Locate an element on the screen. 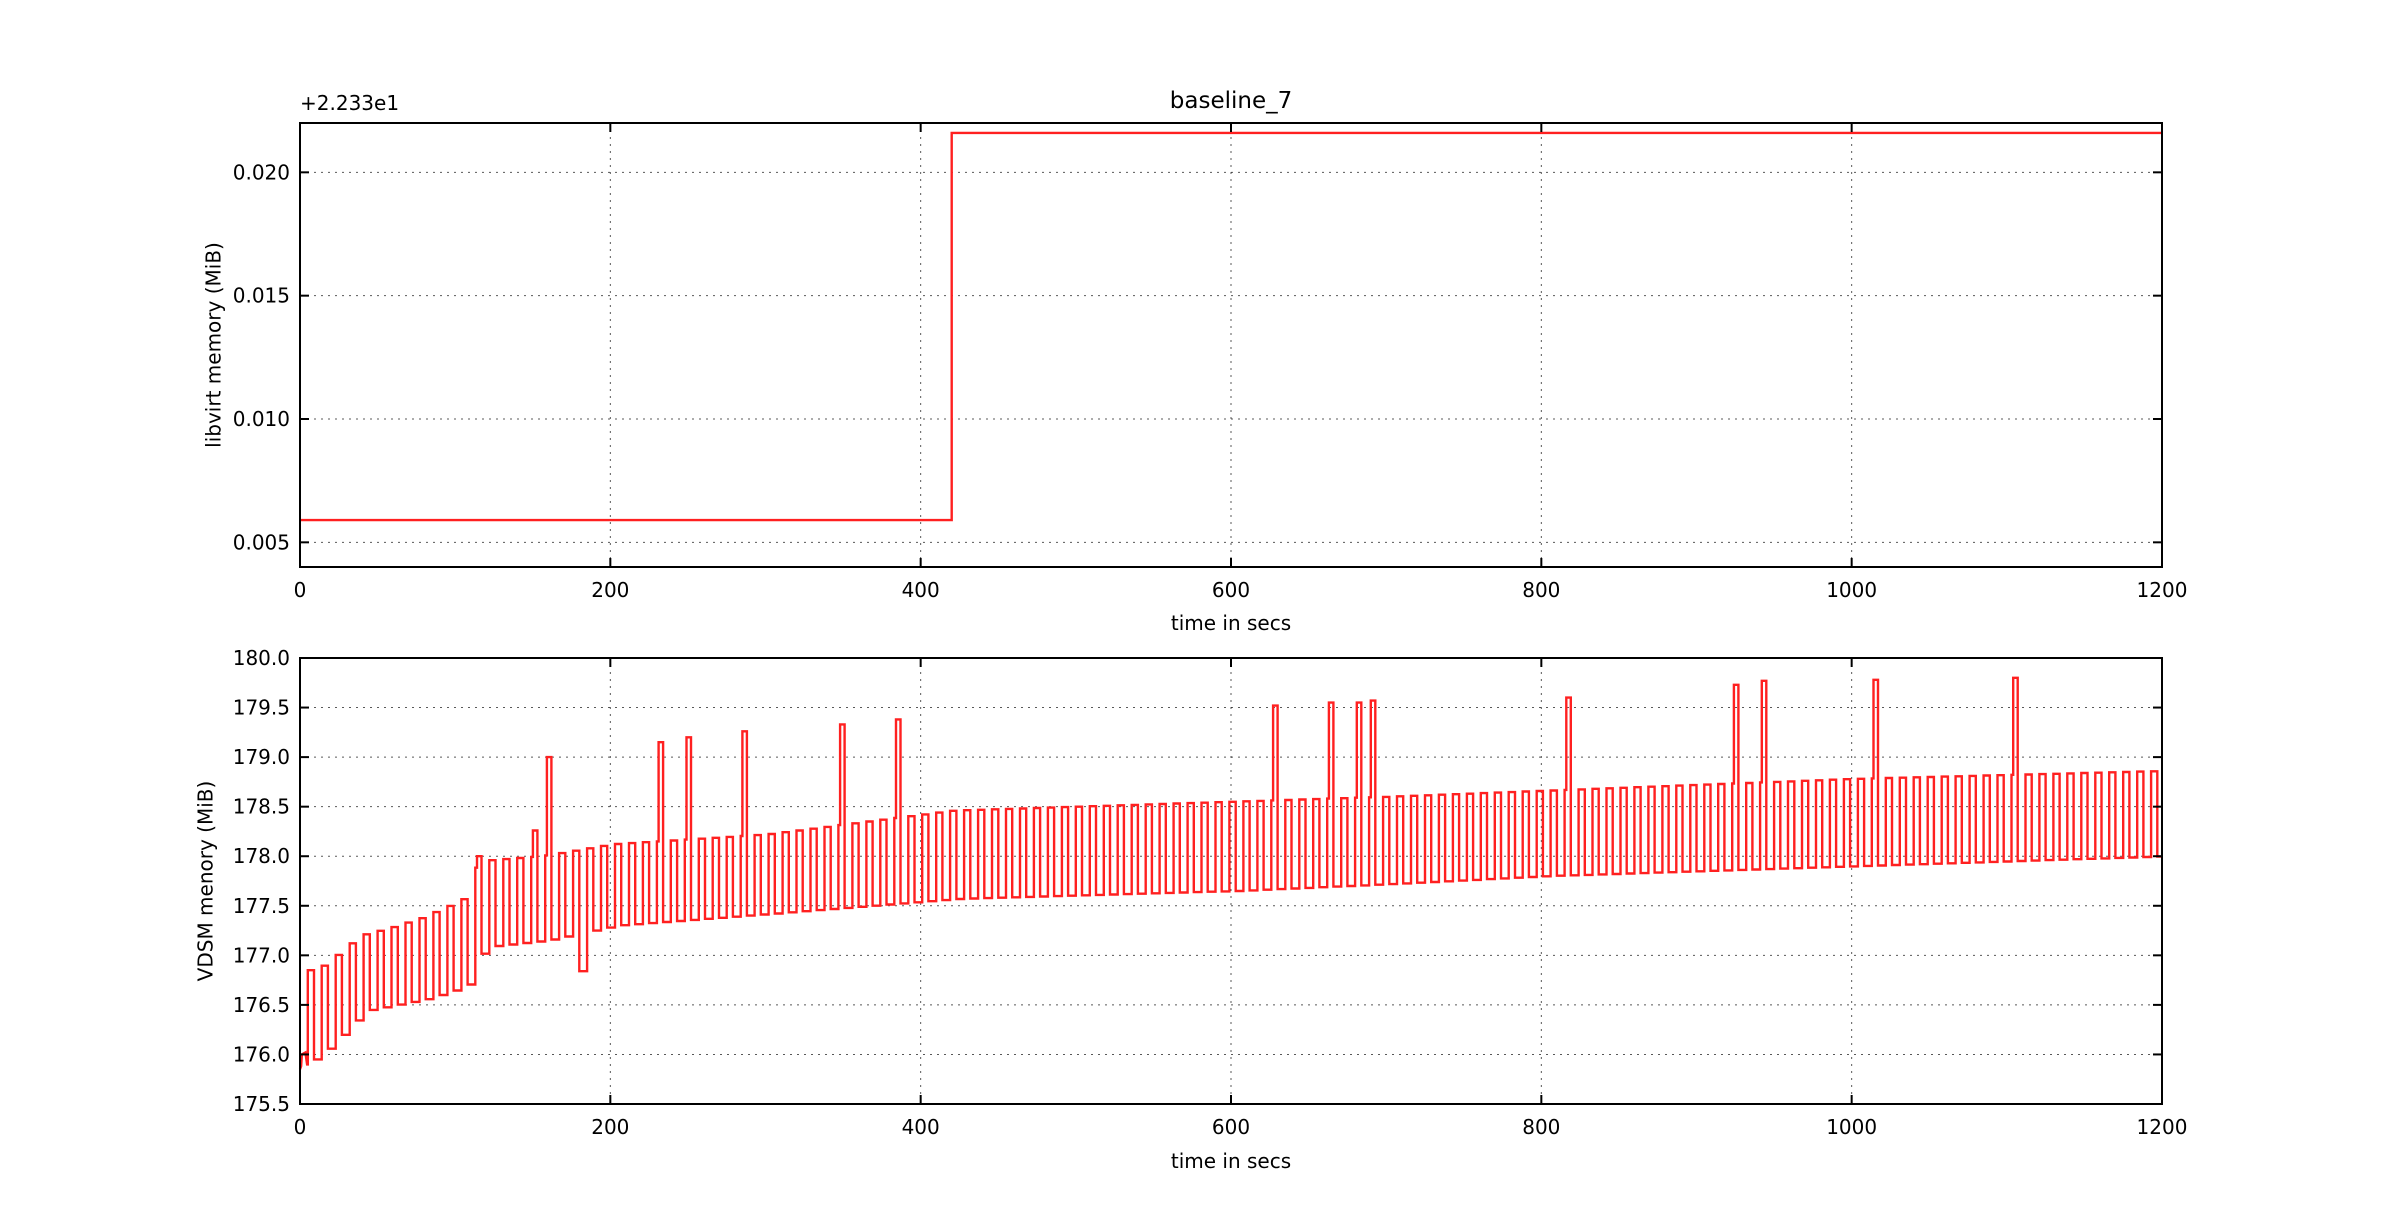 The image size is (2400, 1225). y-tick-label: 180.0 is located at coordinates (261, 658).